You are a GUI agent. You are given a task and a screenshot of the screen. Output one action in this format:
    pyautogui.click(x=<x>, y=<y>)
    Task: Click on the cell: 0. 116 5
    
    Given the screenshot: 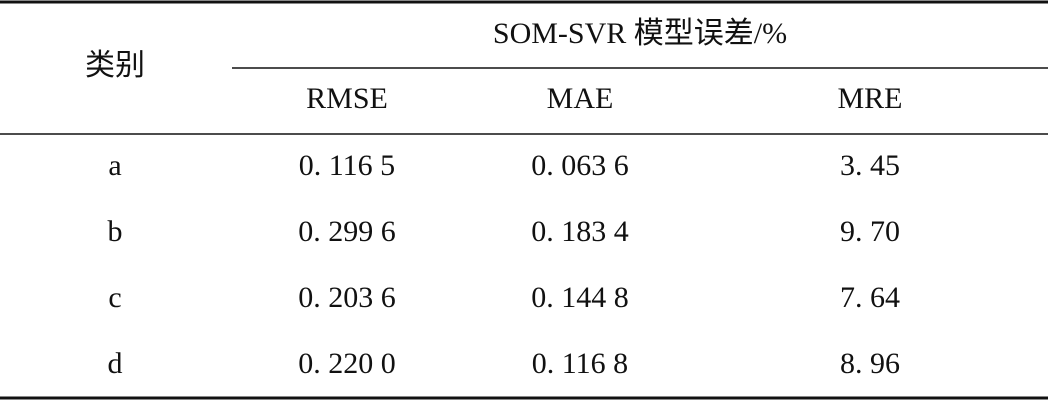 What is the action you would take?
    pyautogui.click(x=347, y=165)
    